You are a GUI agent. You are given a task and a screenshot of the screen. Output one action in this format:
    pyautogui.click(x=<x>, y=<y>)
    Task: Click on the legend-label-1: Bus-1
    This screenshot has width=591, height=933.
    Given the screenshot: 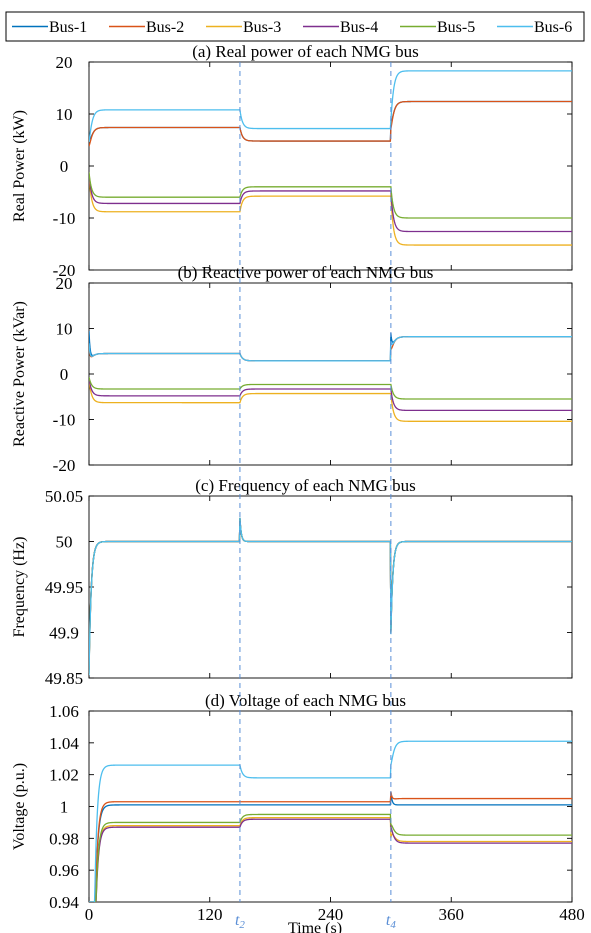 What is the action you would take?
    pyautogui.click(x=68, y=27)
    